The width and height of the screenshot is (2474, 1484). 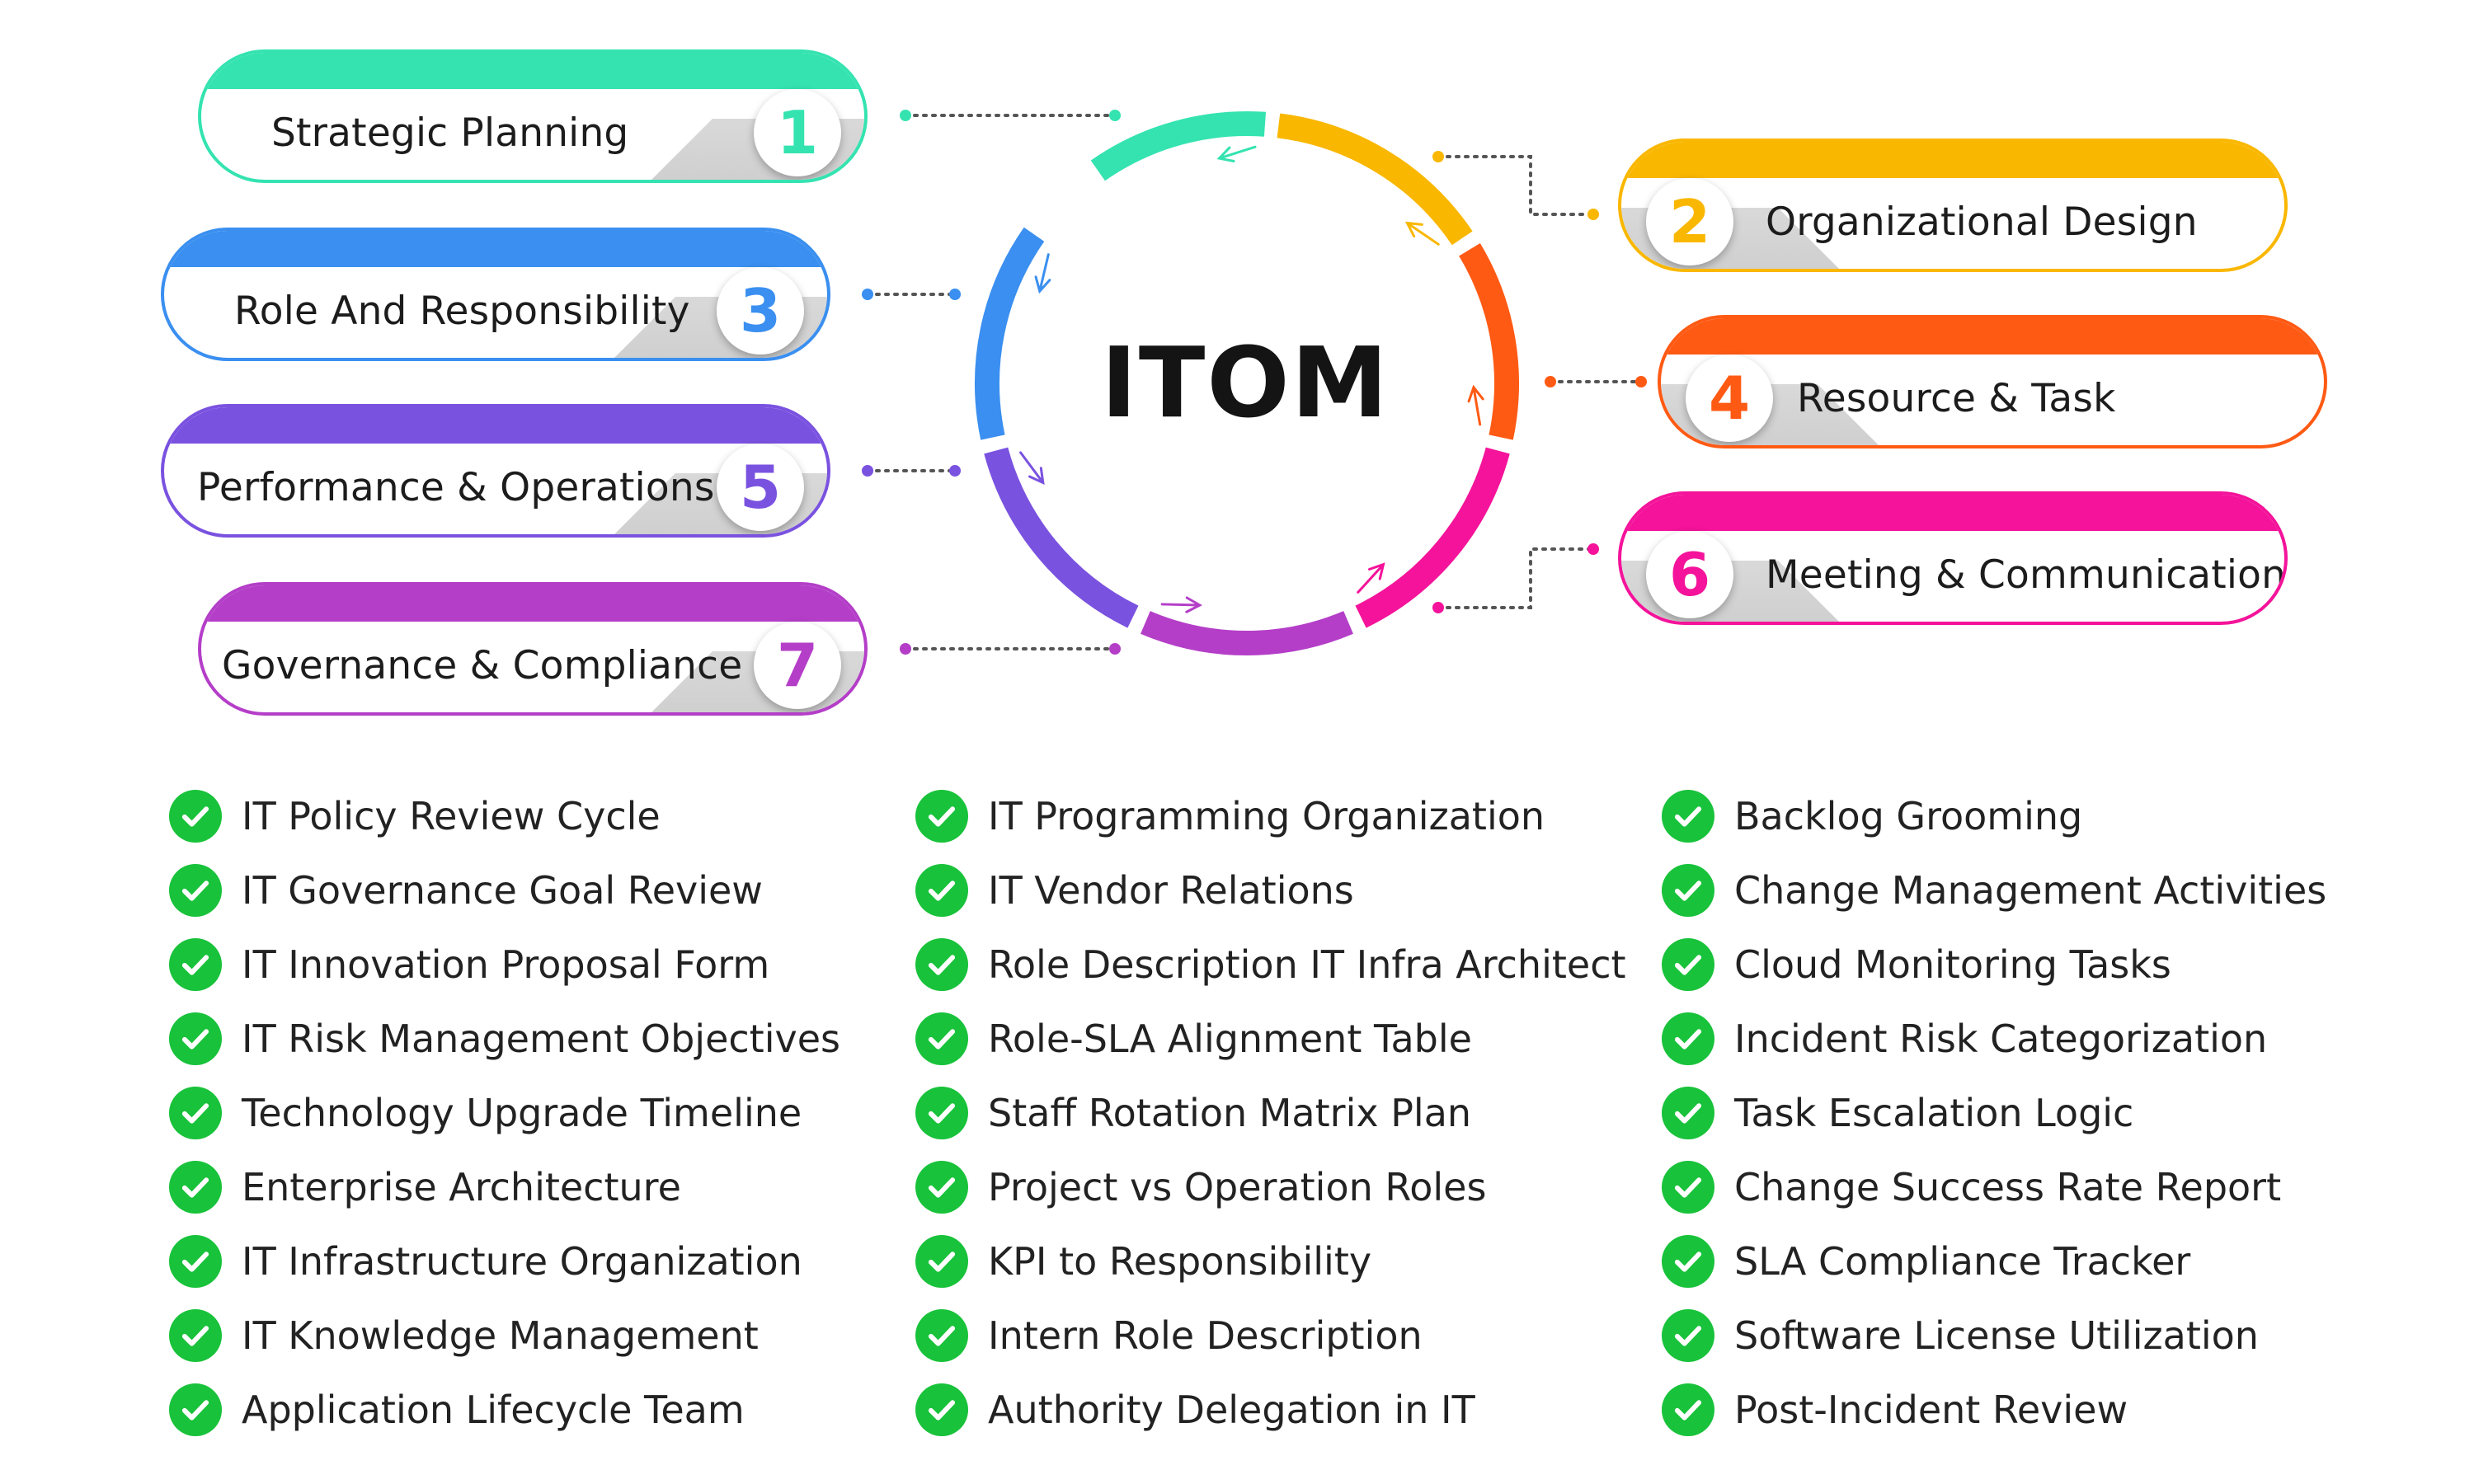 I want to click on checklist-item-text: IT Innovation Proposal Form, so click(x=506, y=965).